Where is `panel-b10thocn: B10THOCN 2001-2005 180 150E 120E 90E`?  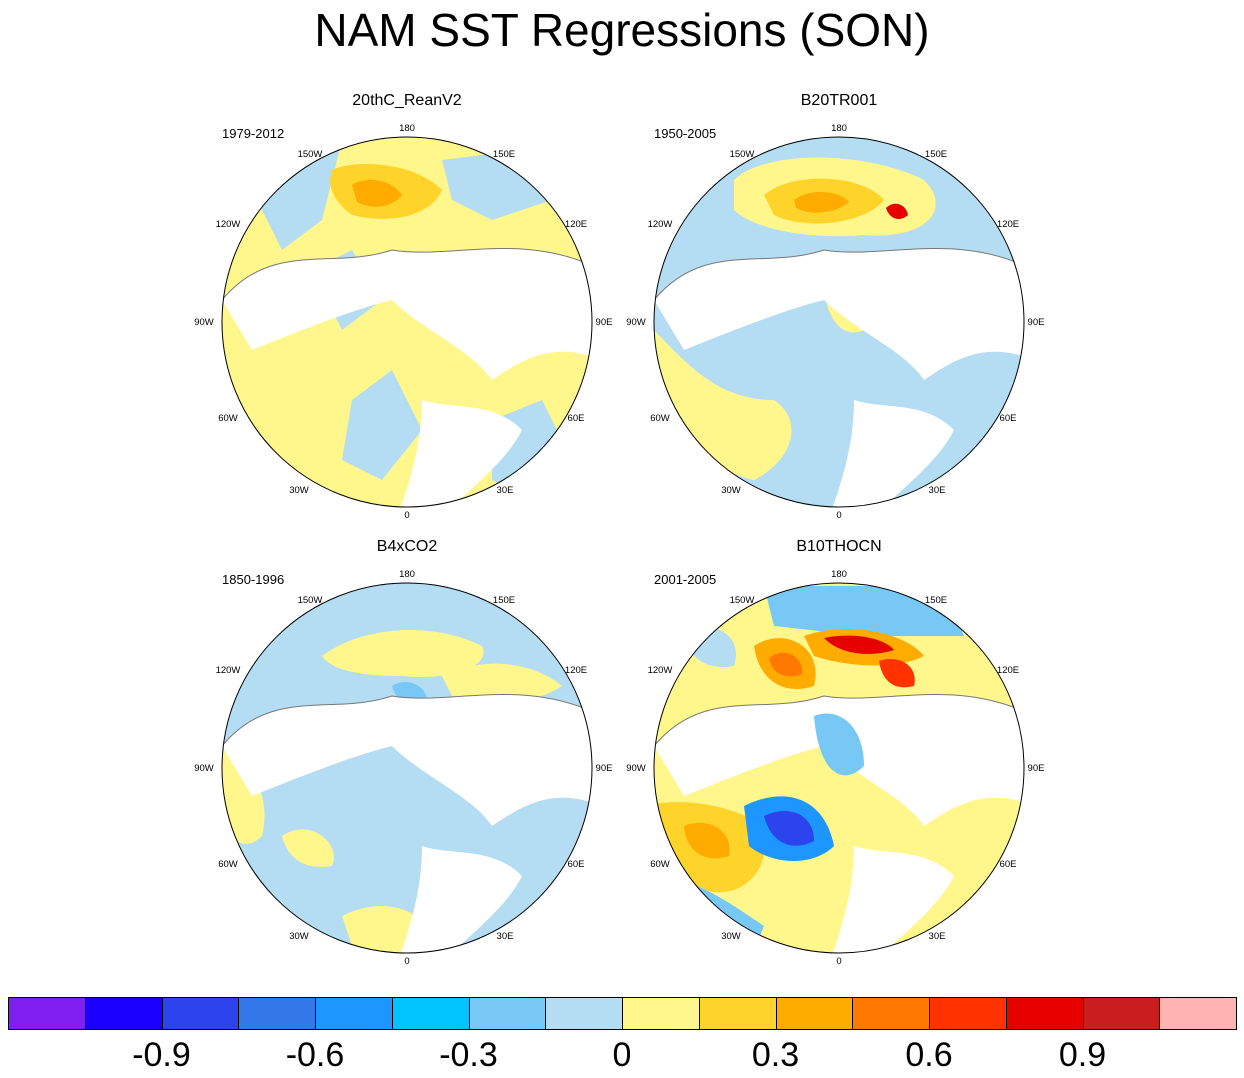 panel-b10thocn: B10THOCN 2001-2005 180 150E 120E 90E is located at coordinates (839, 757).